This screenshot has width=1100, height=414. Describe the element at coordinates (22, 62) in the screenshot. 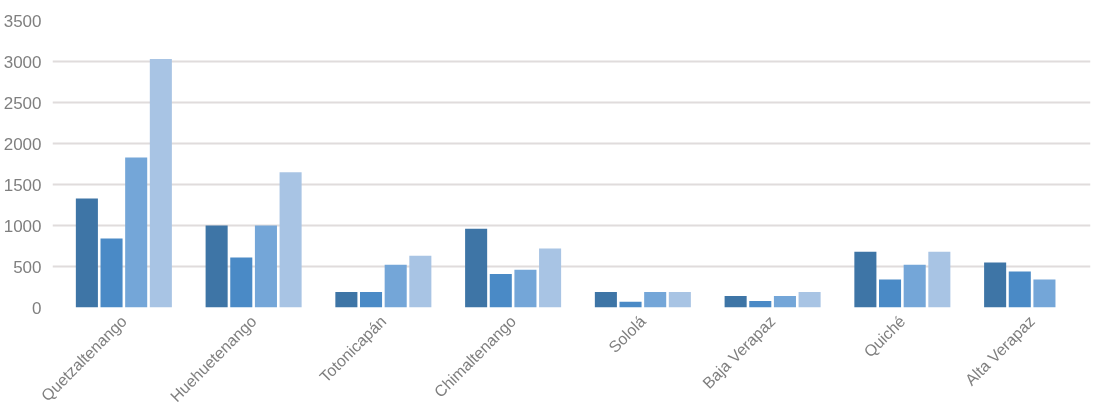

I see `y-tick-label: 3000` at that location.